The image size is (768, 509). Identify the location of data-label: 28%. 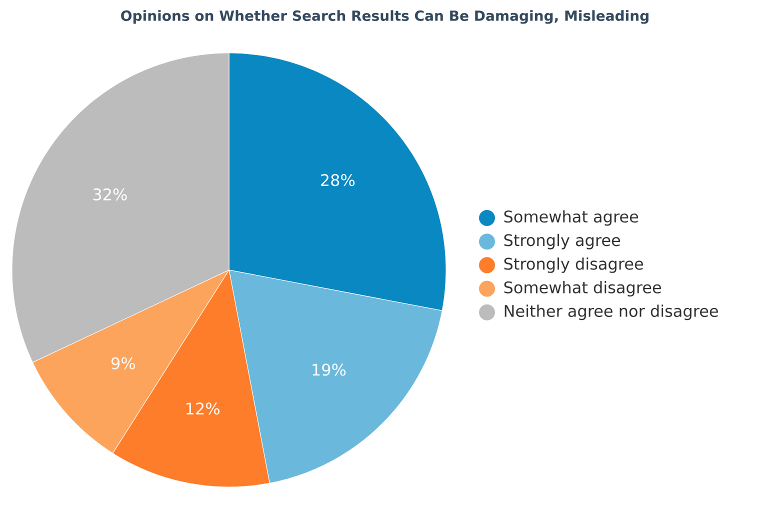
(338, 180).